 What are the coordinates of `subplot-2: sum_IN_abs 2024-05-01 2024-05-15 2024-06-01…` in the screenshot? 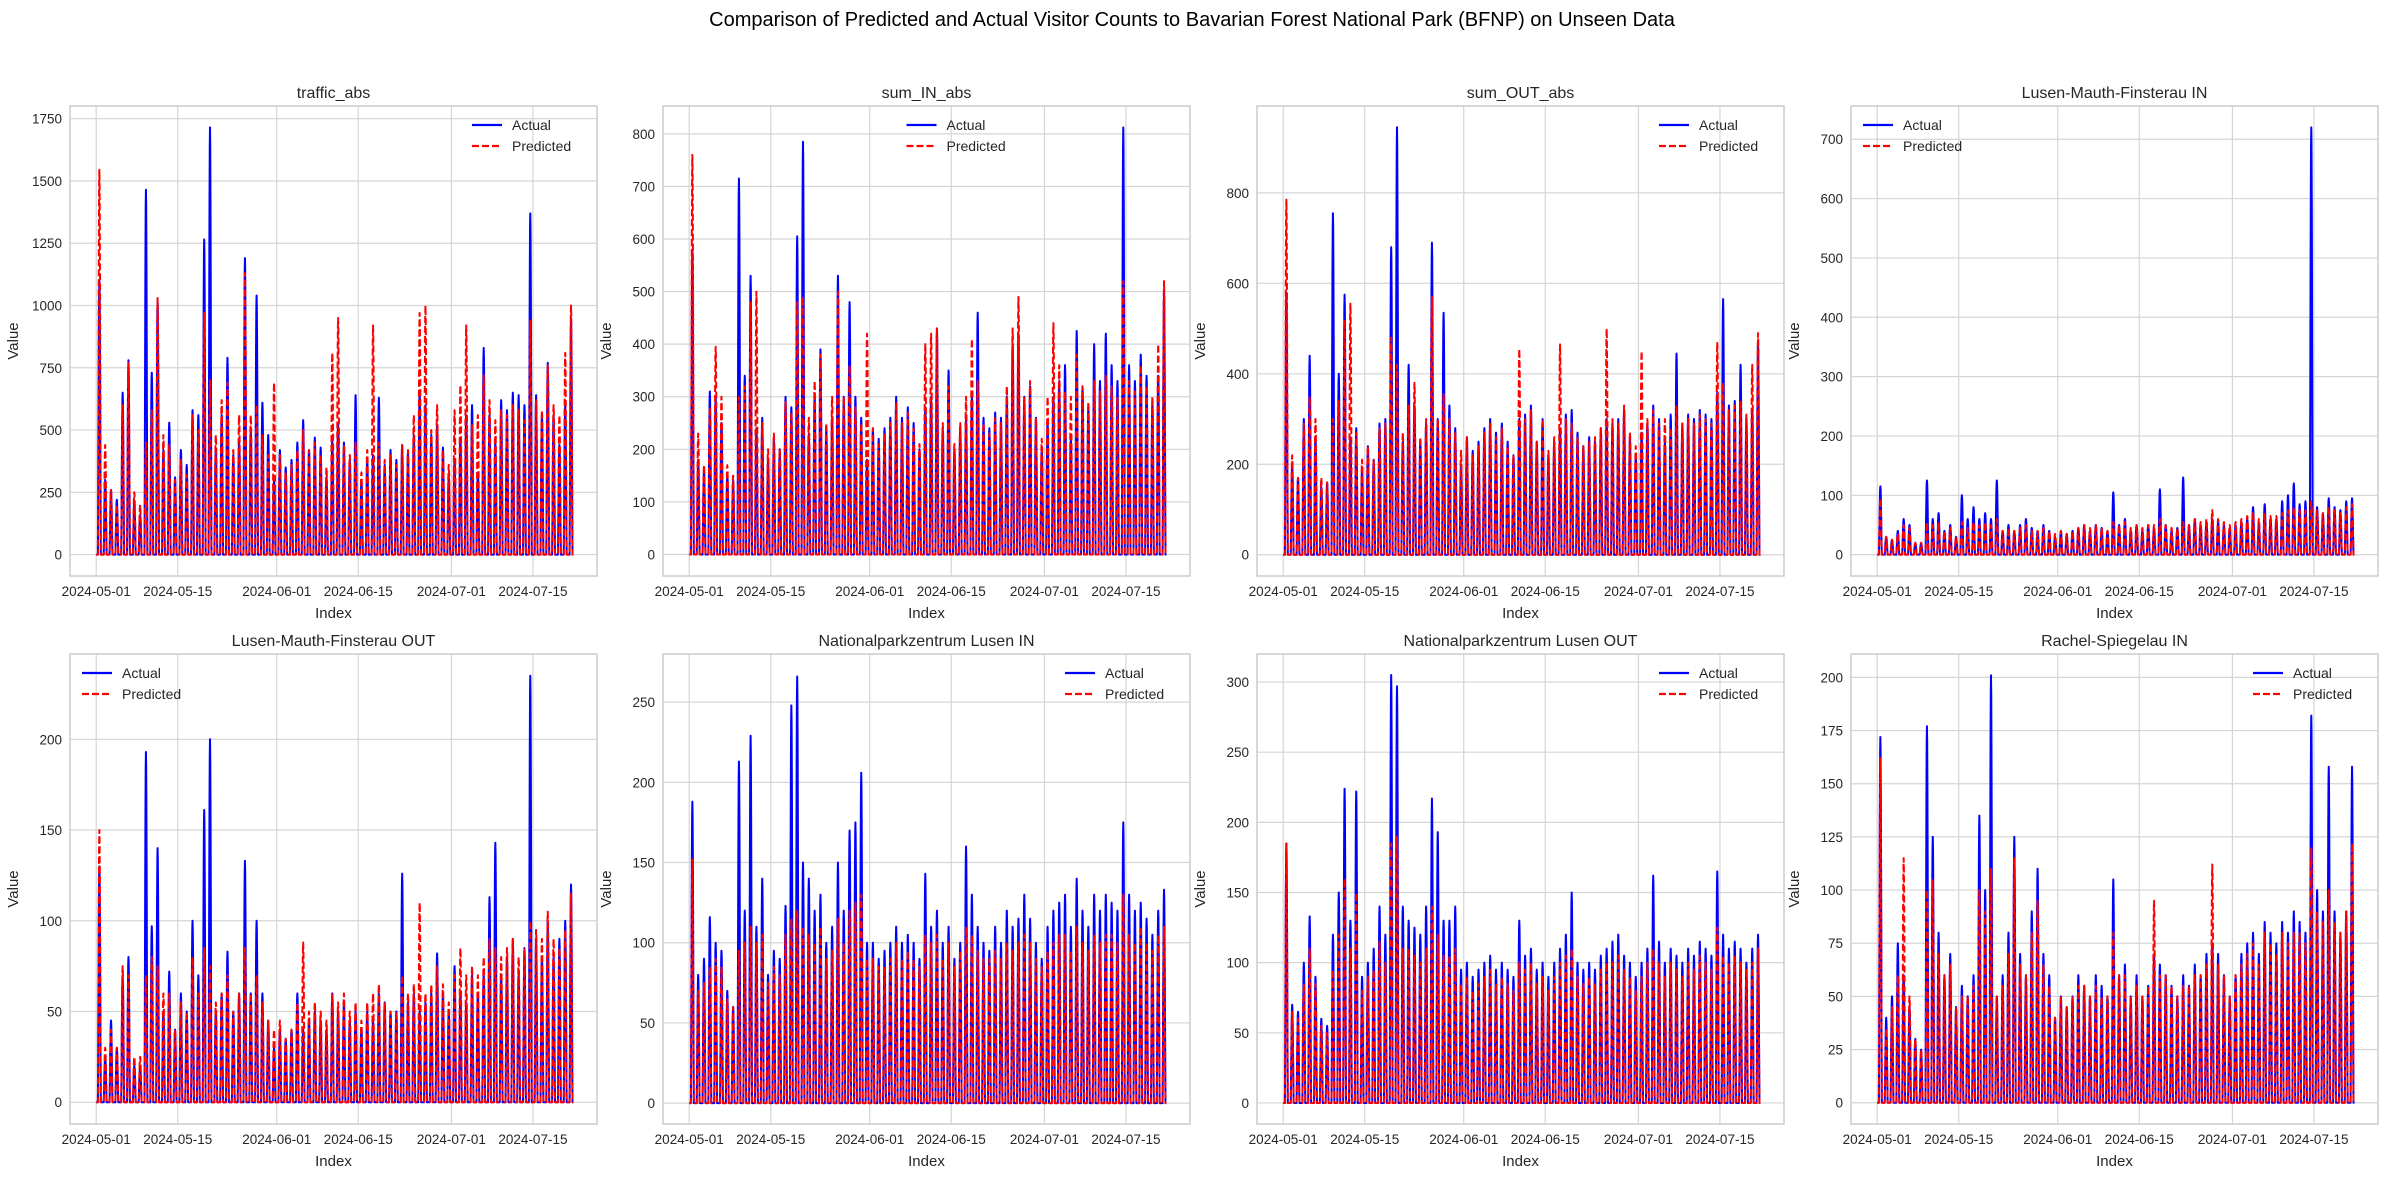 It's located at (894, 353).